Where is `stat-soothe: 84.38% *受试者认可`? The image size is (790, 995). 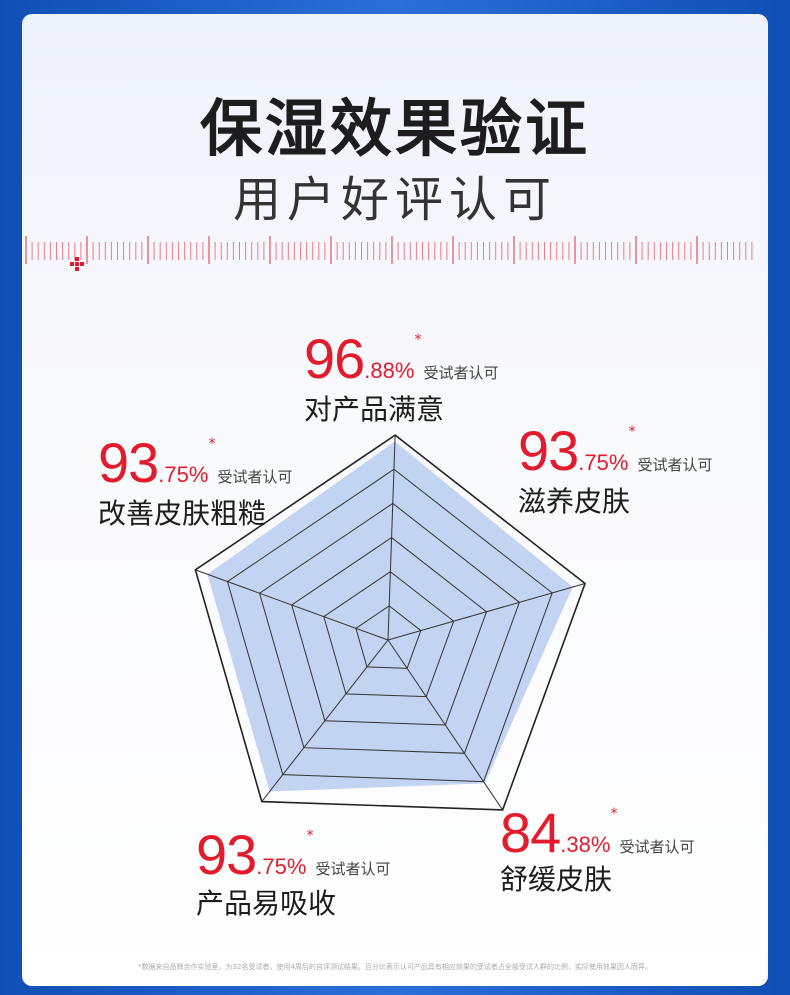
stat-soothe: 84.38% *受试者认可 is located at coordinates (597, 832).